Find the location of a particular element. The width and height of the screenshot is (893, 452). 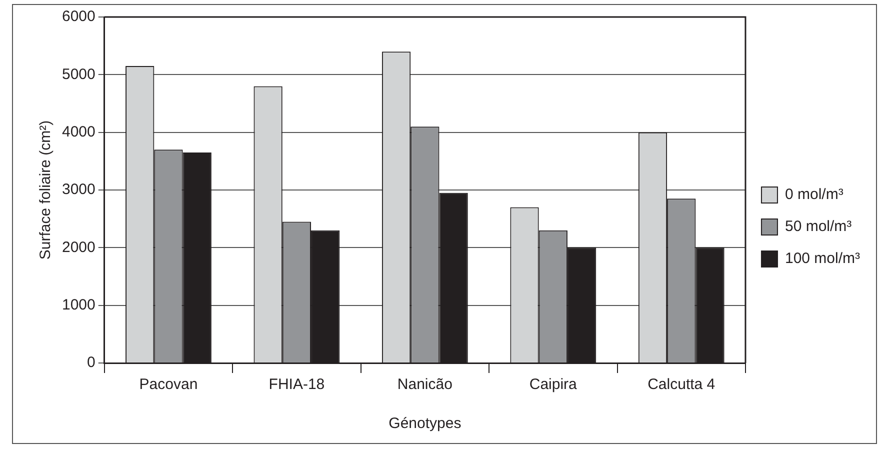

legend-label: 50 mol/m³ is located at coordinates (818, 227).